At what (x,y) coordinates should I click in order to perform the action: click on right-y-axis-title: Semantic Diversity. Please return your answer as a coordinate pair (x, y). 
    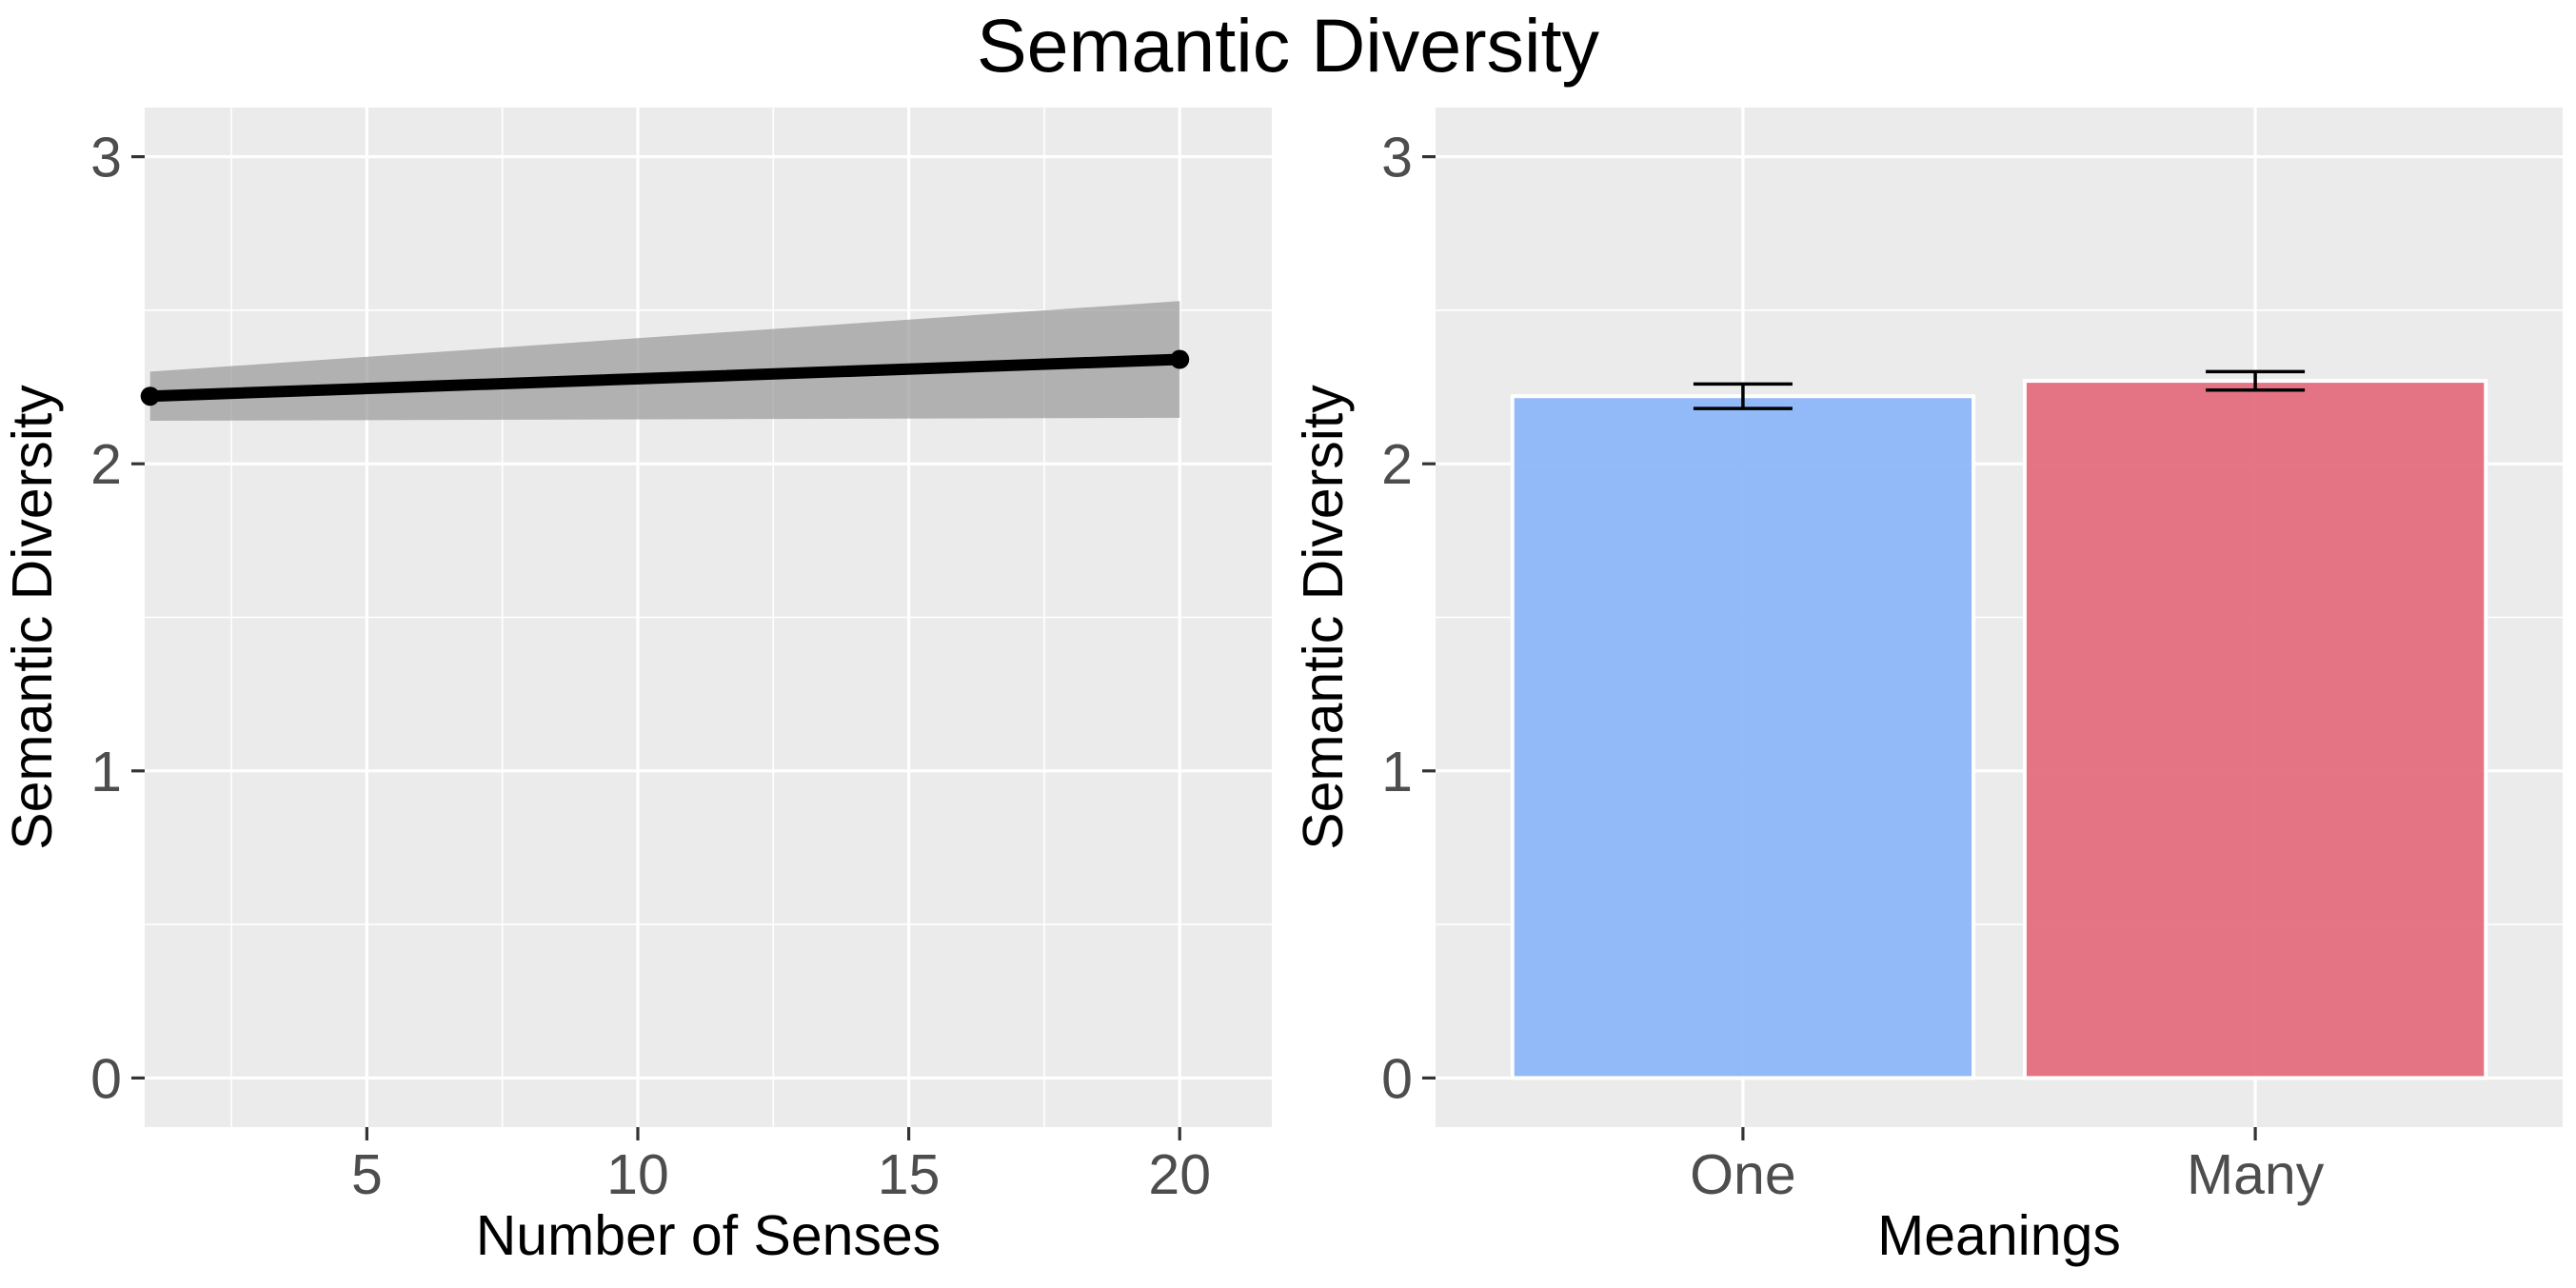
    Looking at the image, I should click on (1323, 617).